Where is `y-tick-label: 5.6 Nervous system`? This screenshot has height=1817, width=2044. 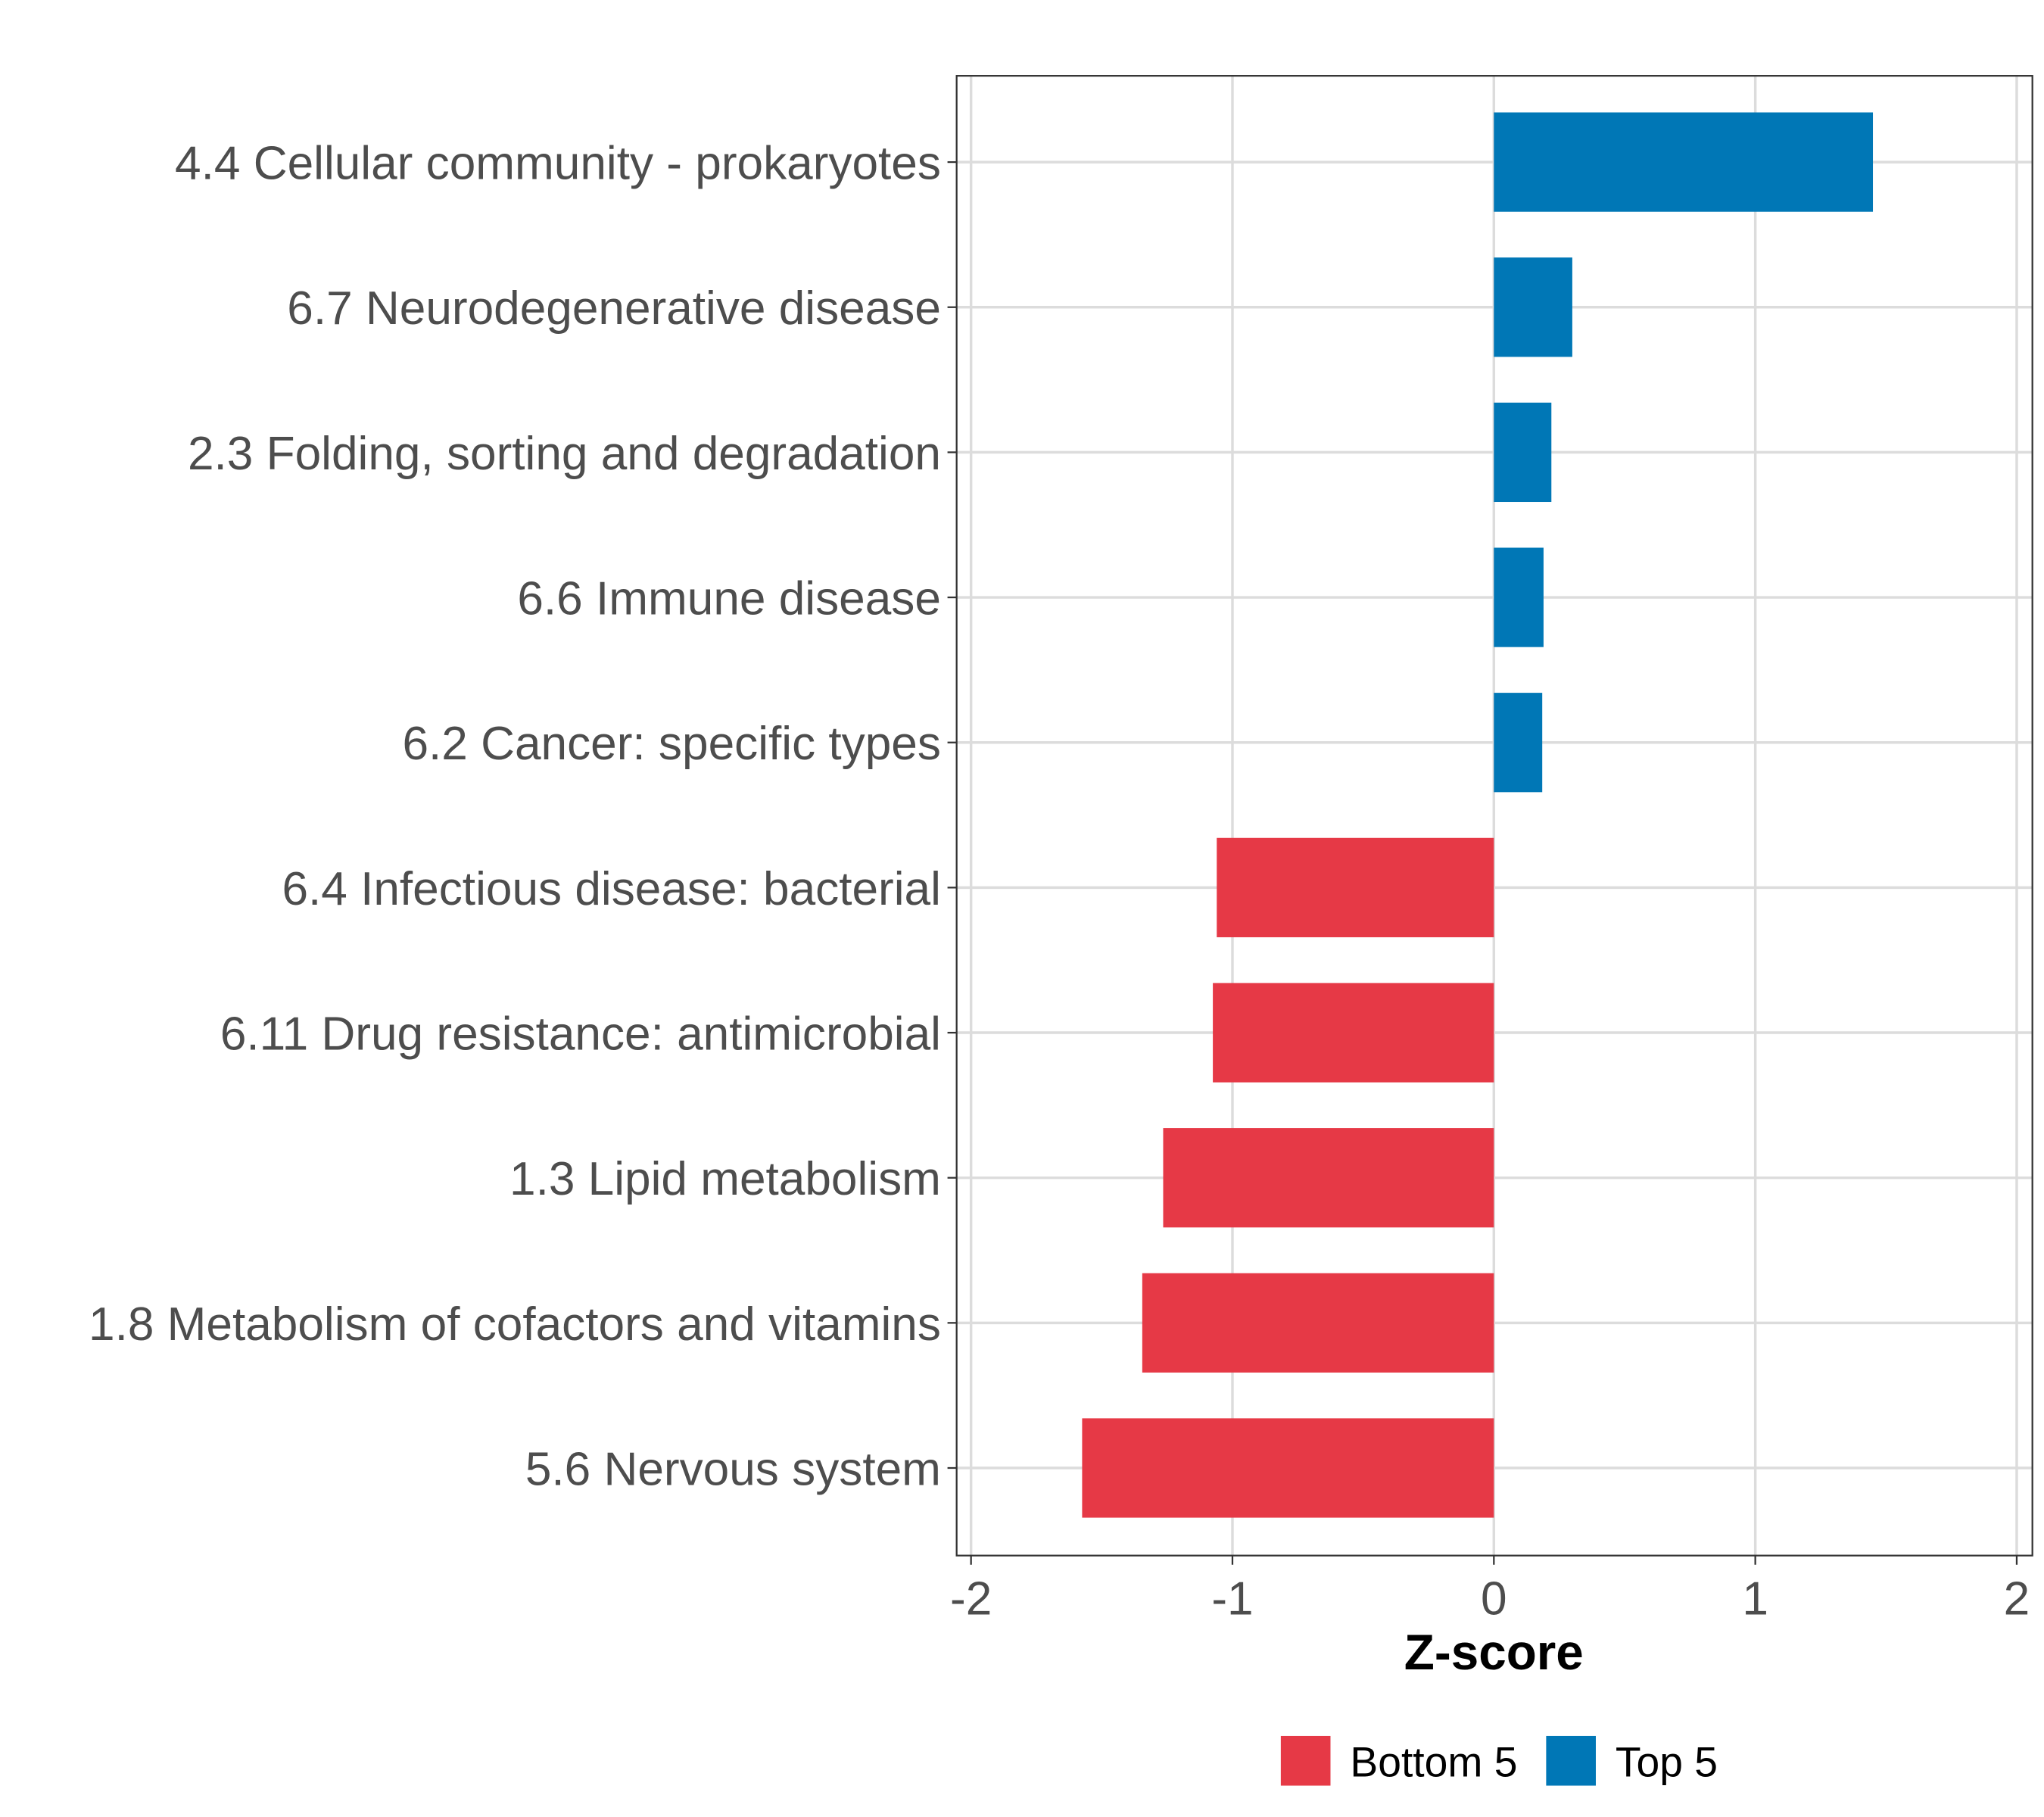 y-tick-label: 5.6 Nervous system is located at coordinates (733, 1469).